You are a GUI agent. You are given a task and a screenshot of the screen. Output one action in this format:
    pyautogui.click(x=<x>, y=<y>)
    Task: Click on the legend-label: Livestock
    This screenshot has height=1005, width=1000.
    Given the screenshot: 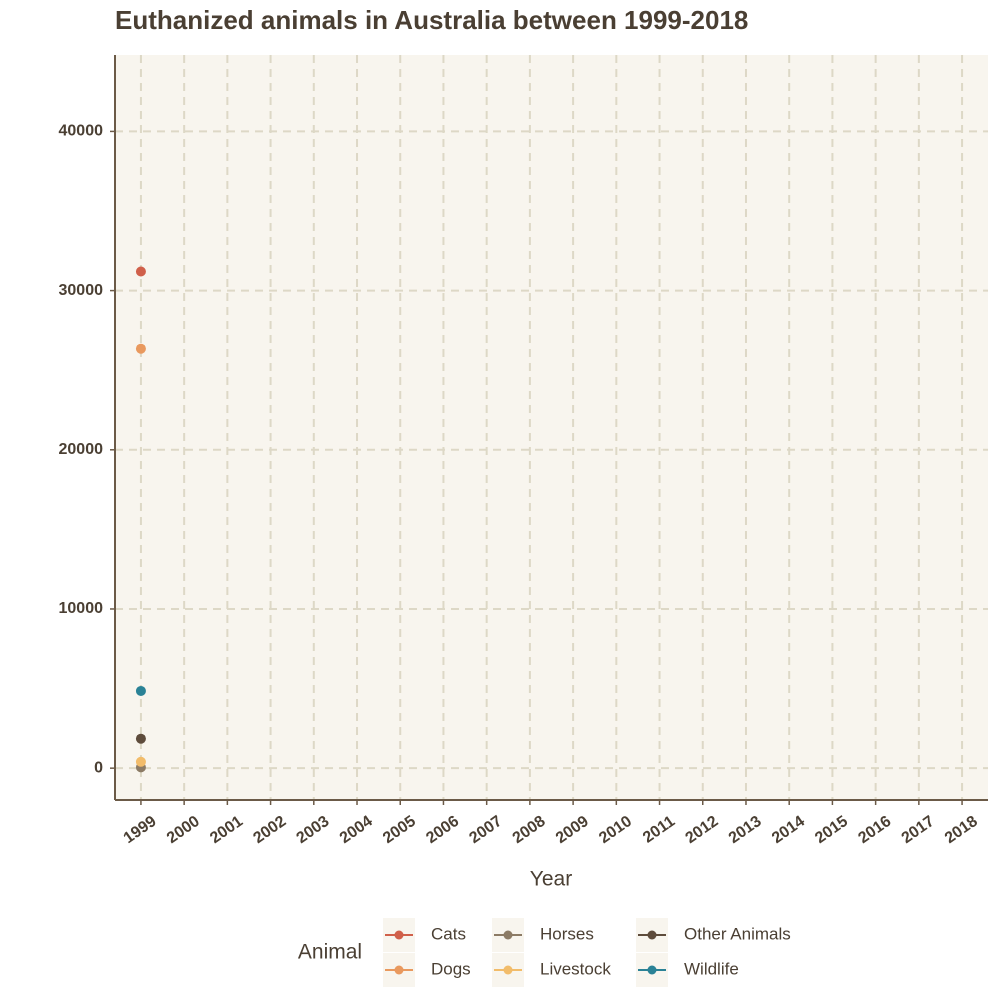 What is the action you would take?
    pyautogui.click(x=575, y=968)
    